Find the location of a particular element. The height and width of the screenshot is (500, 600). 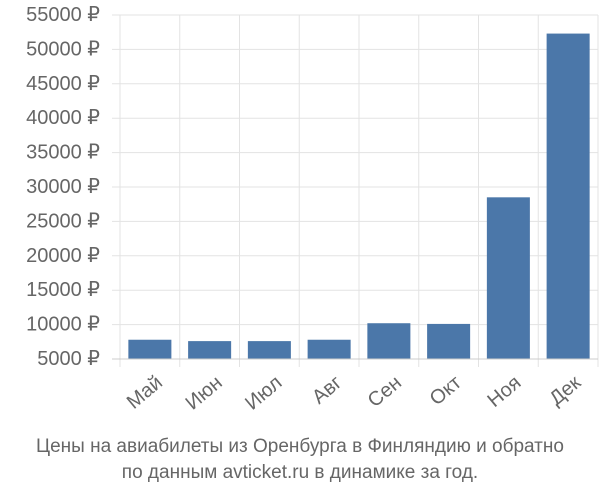

x-tick-label: Сен is located at coordinates (385, 392).